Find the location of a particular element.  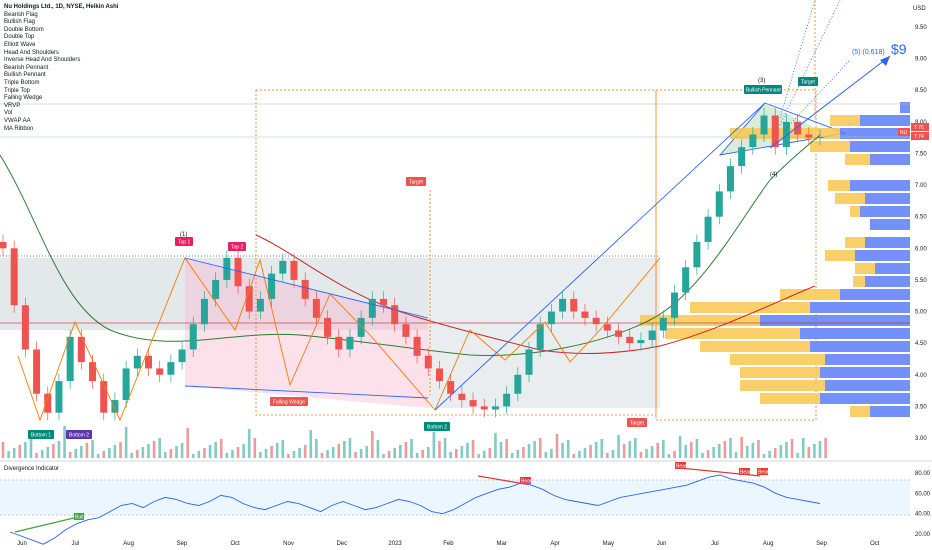

svg-text: Target is located at coordinates (416, 183).